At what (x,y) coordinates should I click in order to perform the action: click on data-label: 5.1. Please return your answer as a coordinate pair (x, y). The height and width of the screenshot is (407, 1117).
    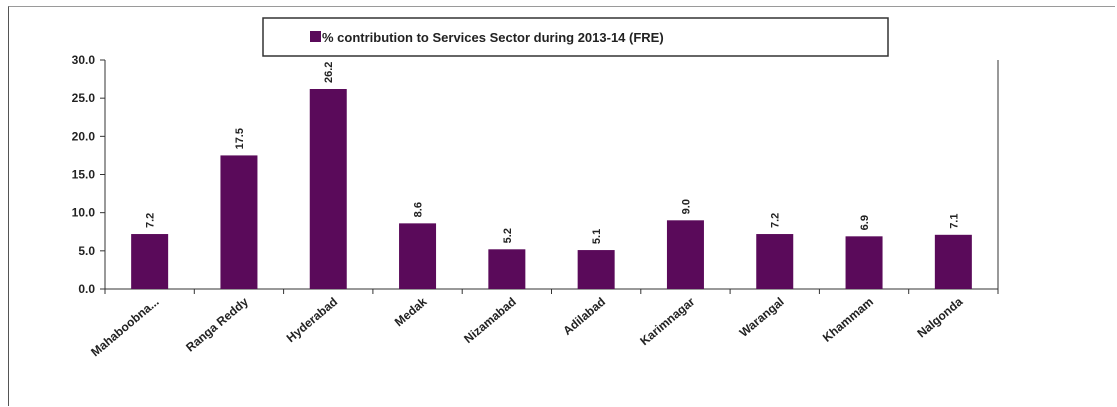
    Looking at the image, I should click on (597, 236).